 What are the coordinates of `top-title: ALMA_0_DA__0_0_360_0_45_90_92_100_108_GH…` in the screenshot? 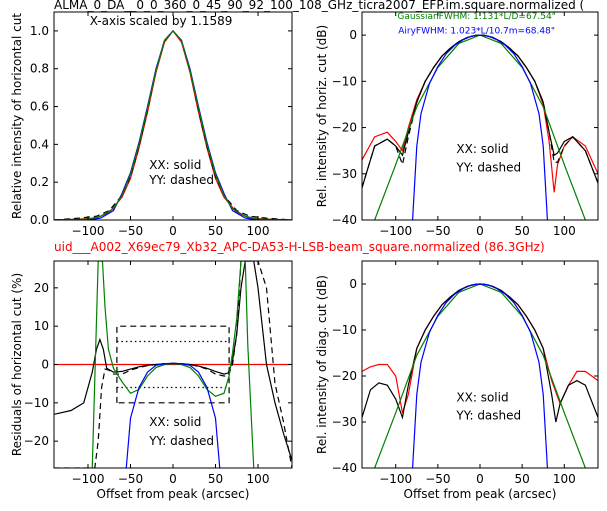 It's located at (319, 6).